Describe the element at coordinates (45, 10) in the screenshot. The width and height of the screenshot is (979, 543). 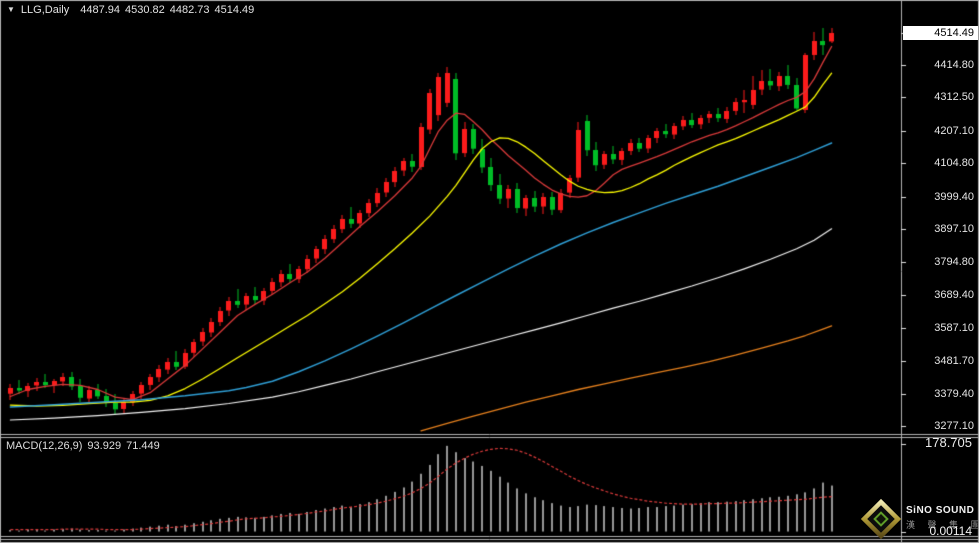
I see `symbol-period-label: LLG,Daily` at that location.